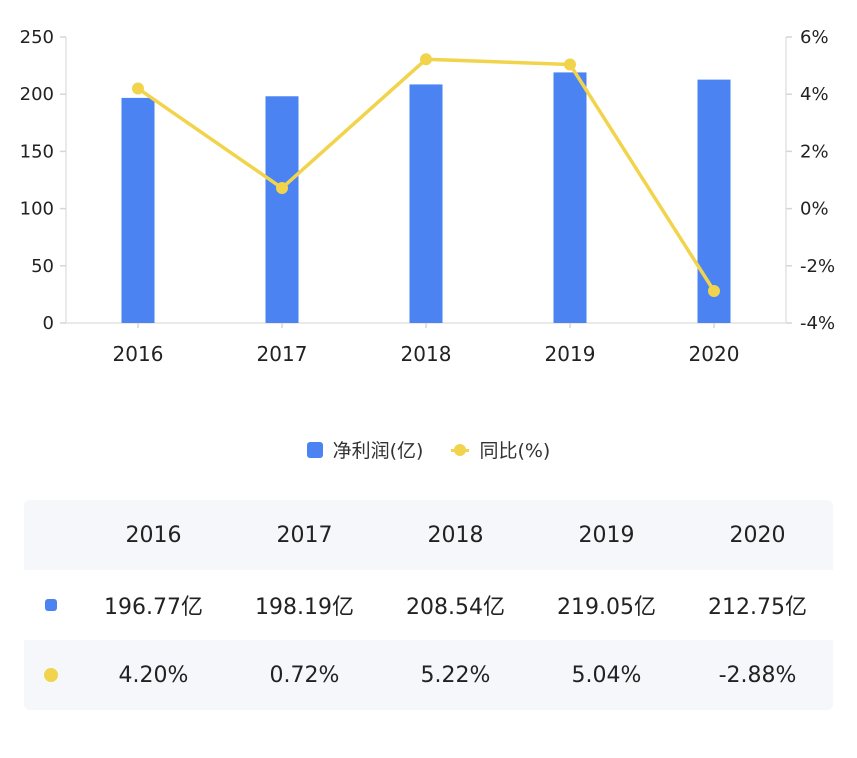 This screenshot has height=758, width=857. I want to click on yoy-point-2019, so click(570, 64).